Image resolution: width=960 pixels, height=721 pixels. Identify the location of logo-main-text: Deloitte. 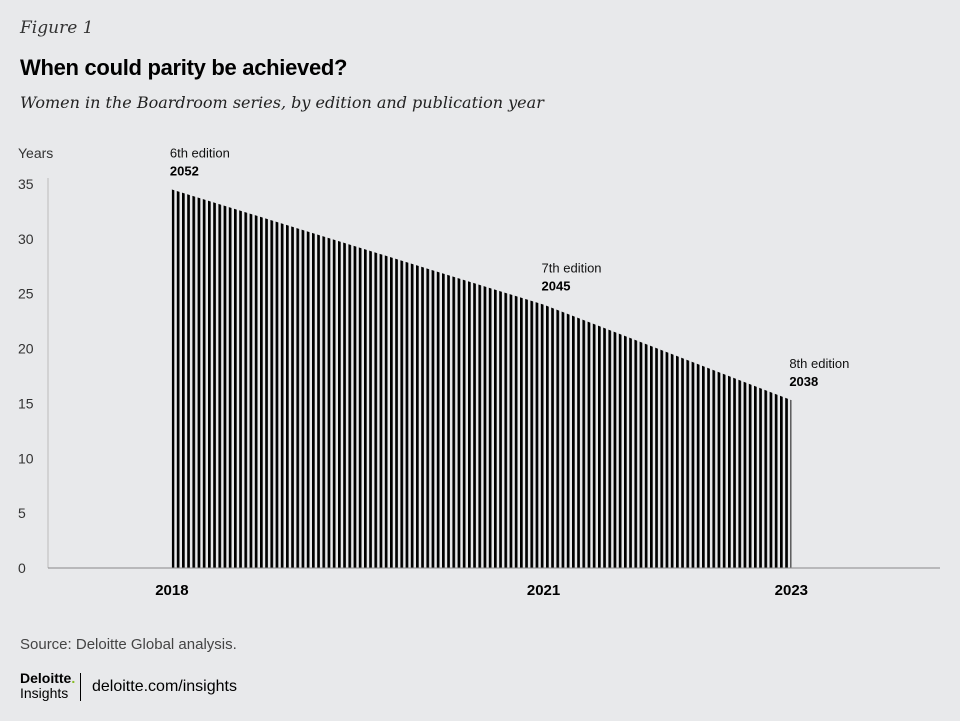
(46, 678).